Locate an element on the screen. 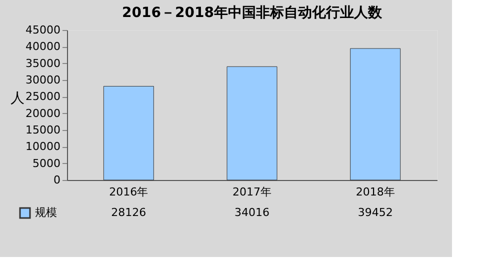 The width and height of the screenshot is (478, 261). y-tick-label: 20000 is located at coordinates (43, 113).